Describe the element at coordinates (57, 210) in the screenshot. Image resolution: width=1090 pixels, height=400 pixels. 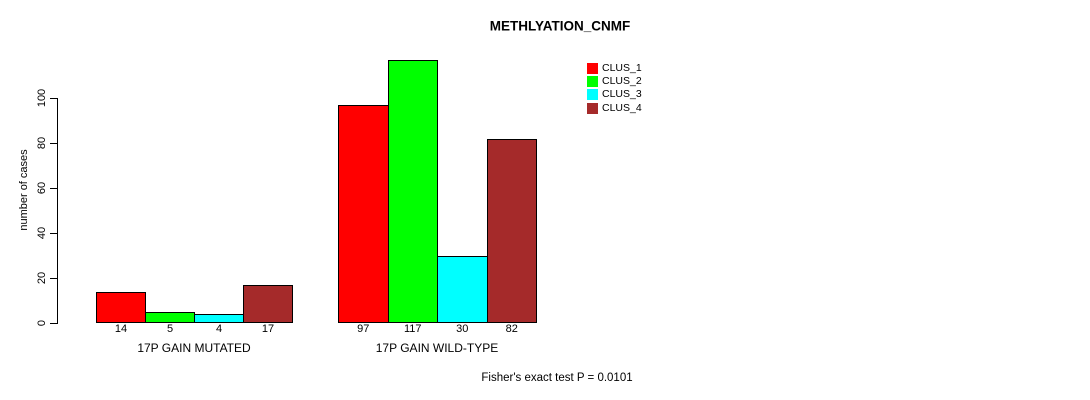
I see `y-axis-line` at that location.